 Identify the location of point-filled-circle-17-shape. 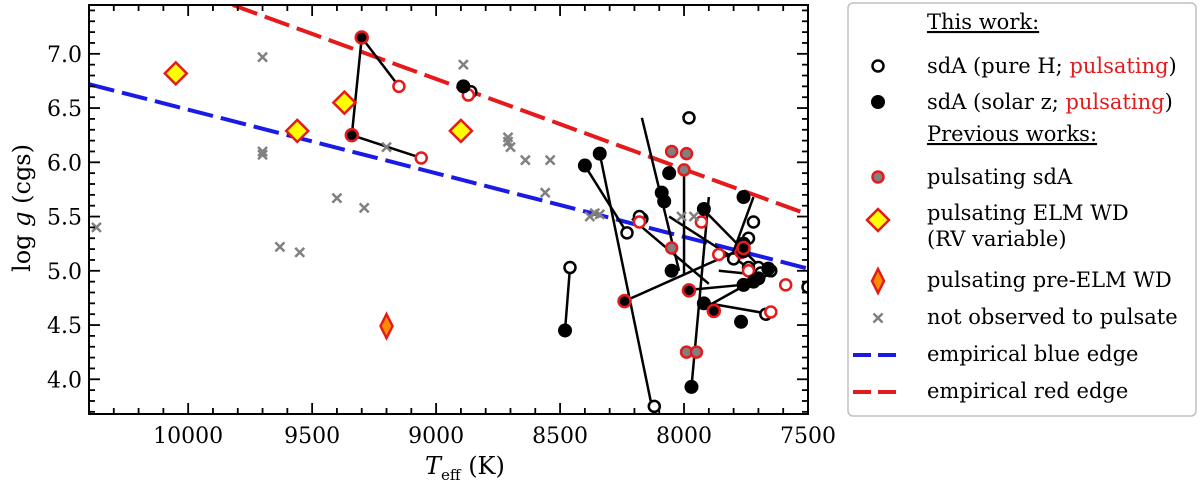
(743, 197).